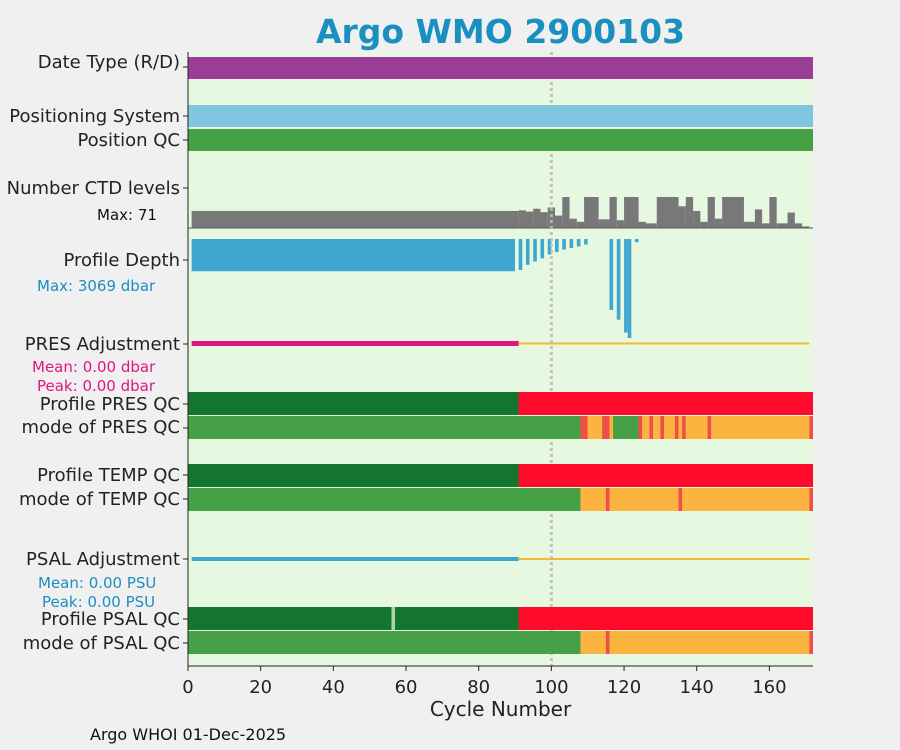 The image size is (900, 750). What do you see at coordinates (94, 116) in the screenshot?
I see `label-positioning-system: Positioning System` at bounding box center [94, 116].